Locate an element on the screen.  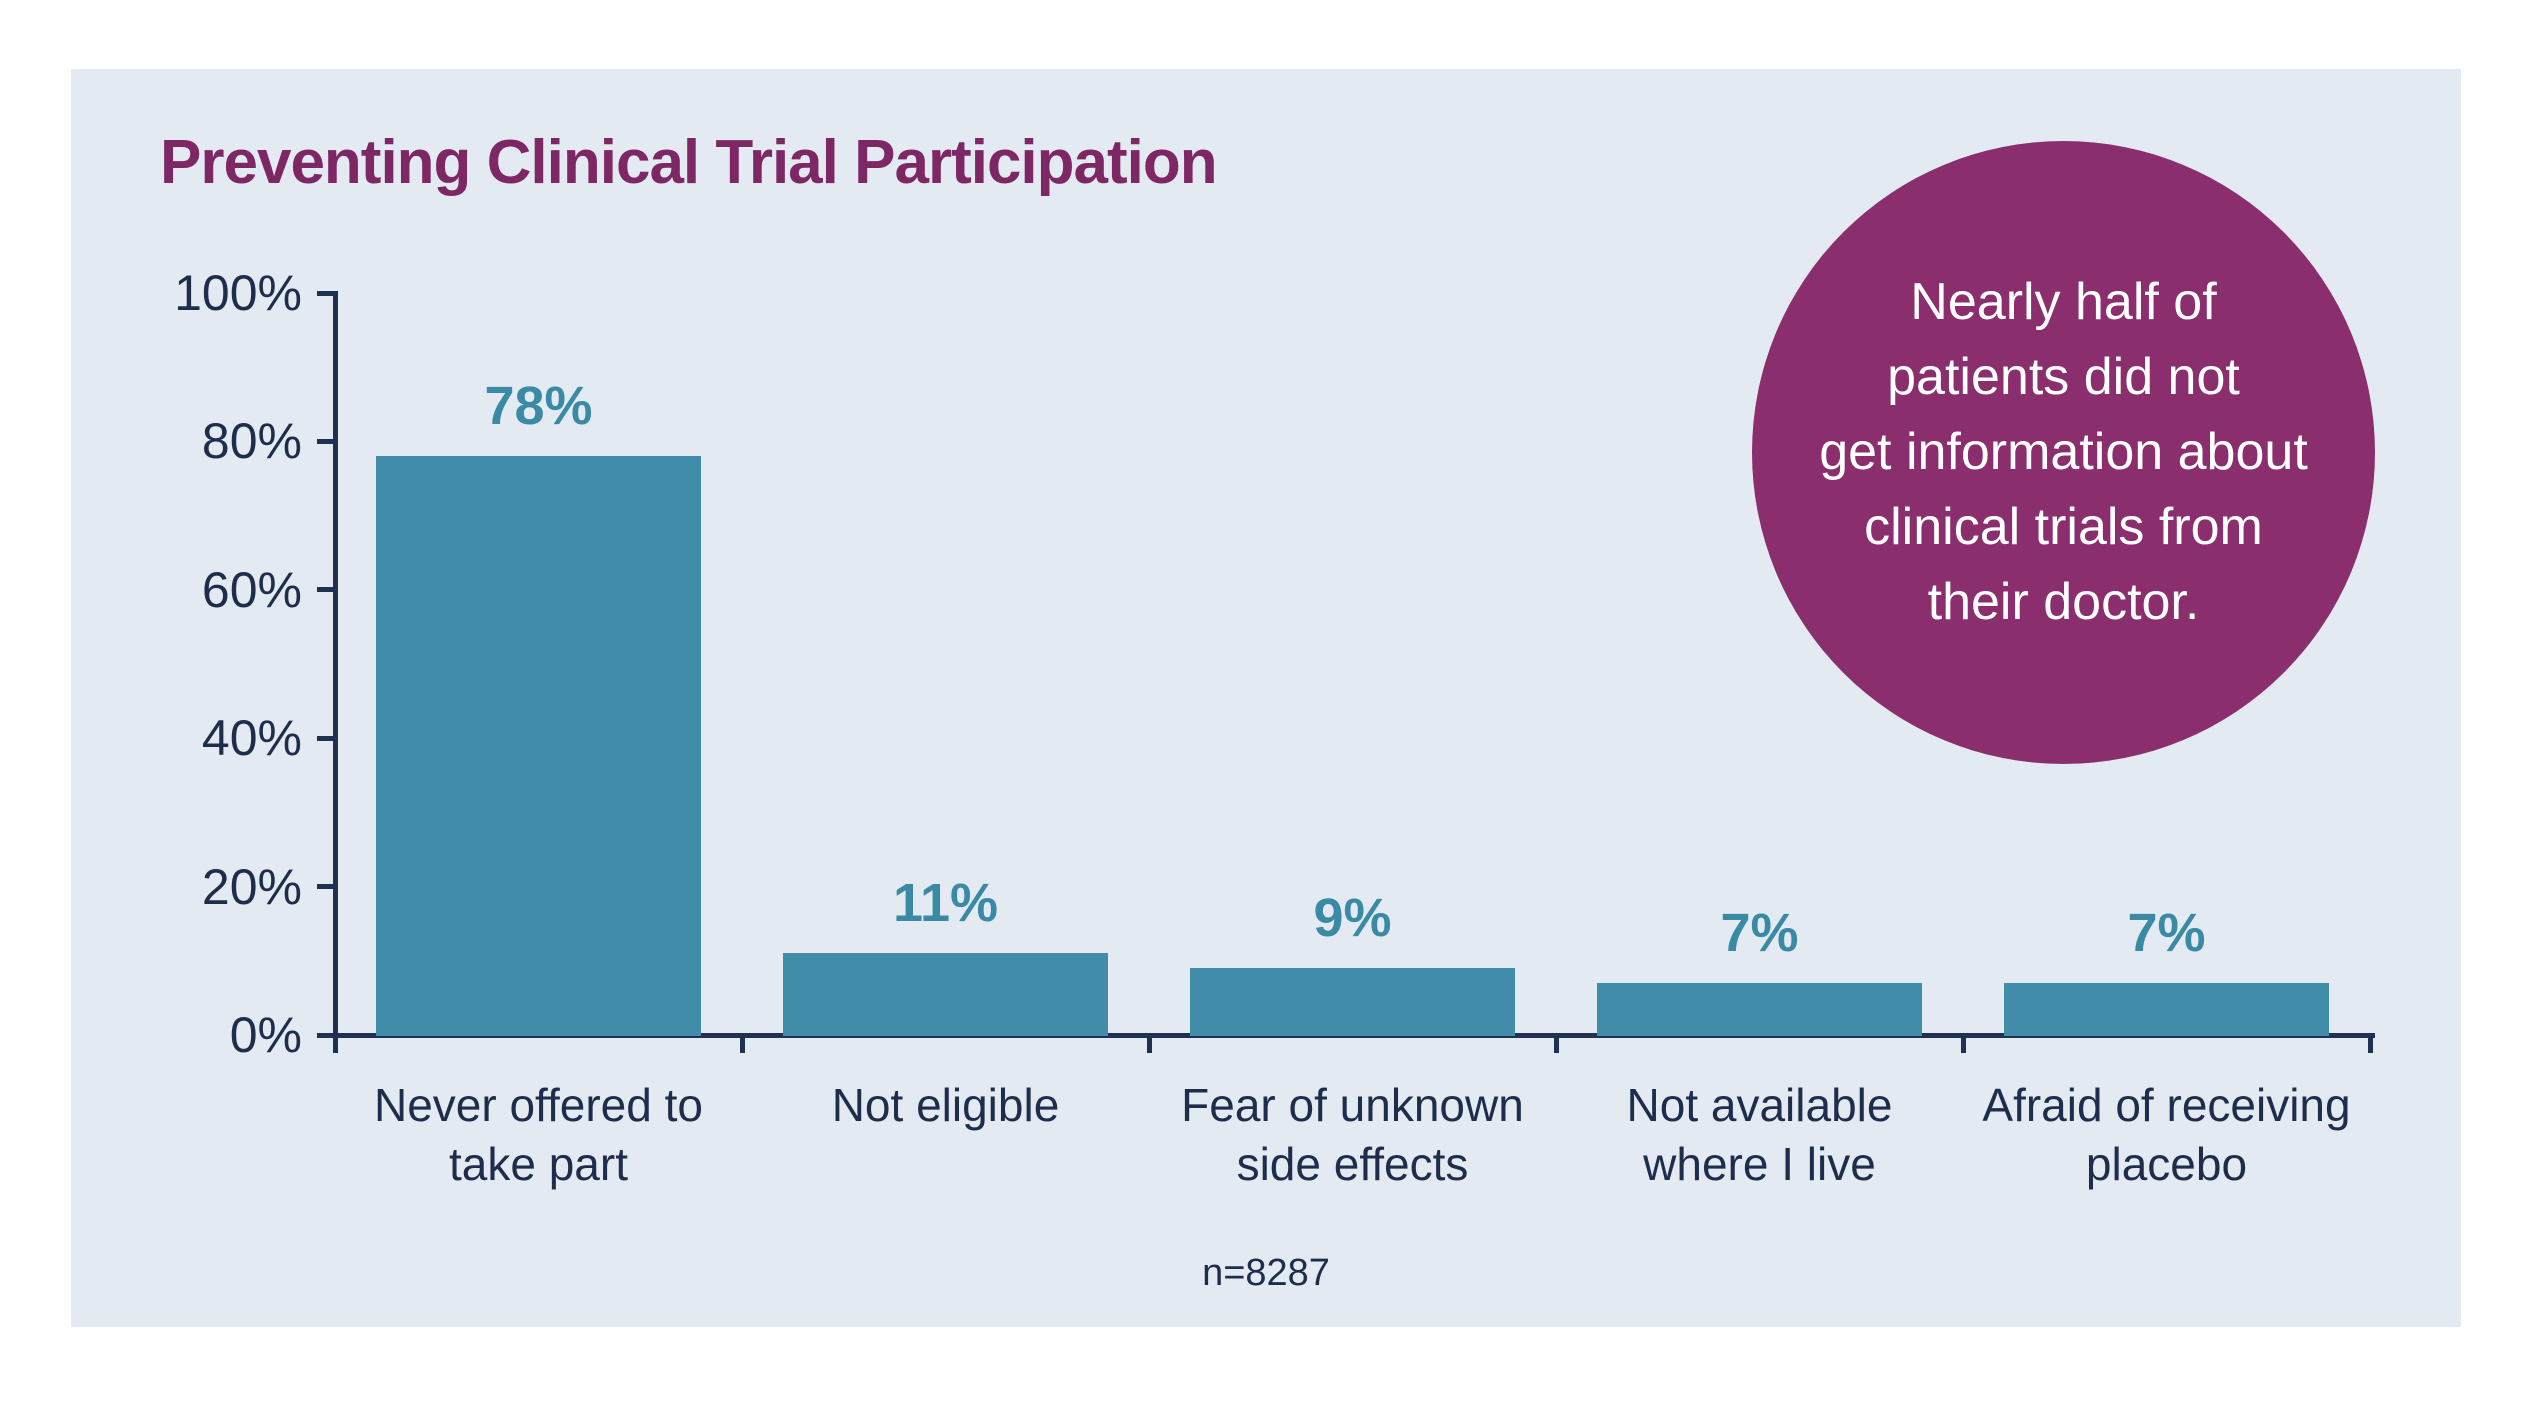
bar-value-label-fear-of-unknown-side-effects: 9% is located at coordinates (1352, 918).